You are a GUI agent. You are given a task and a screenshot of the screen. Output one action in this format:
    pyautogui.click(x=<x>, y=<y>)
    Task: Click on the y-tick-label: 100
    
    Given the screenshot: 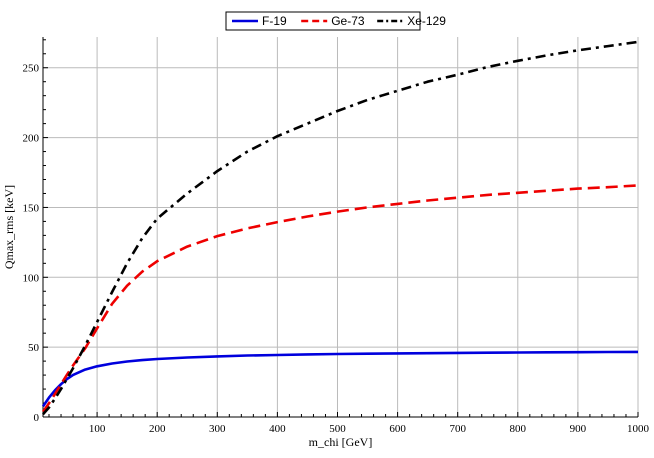 What is the action you would take?
    pyautogui.click(x=31, y=278)
    